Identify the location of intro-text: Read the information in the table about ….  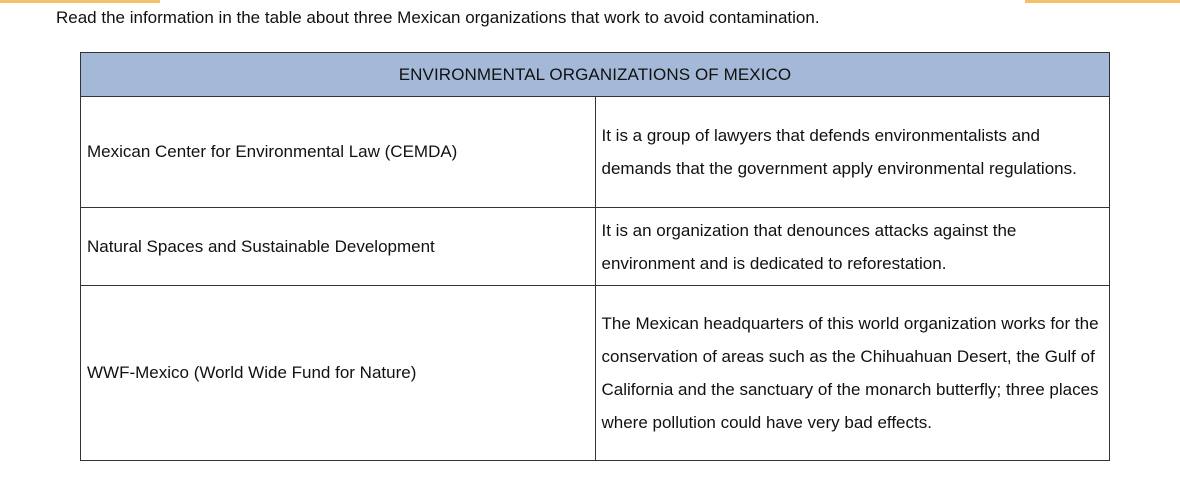
(438, 17).